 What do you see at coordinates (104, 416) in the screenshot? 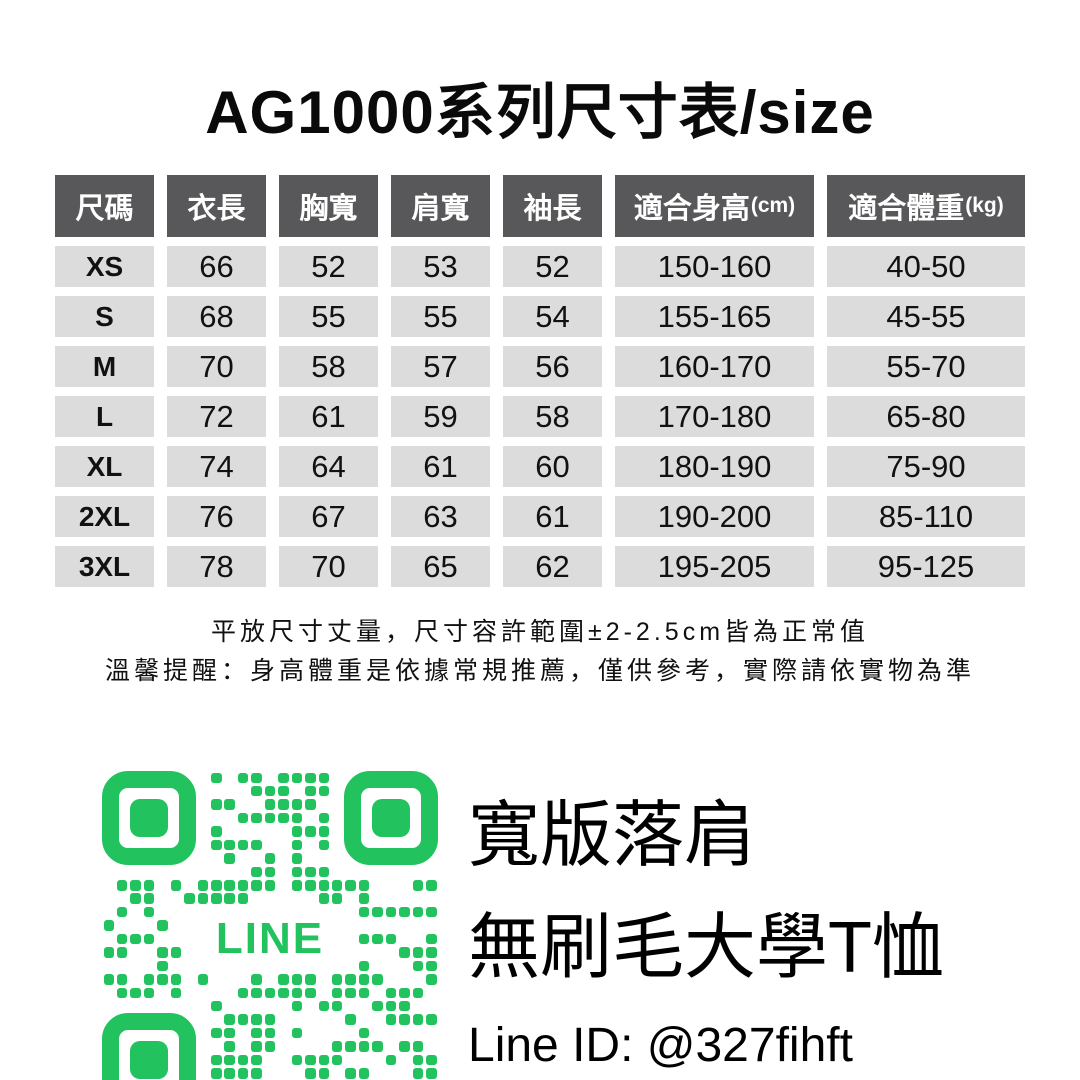
I see `size-cell: L` at bounding box center [104, 416].